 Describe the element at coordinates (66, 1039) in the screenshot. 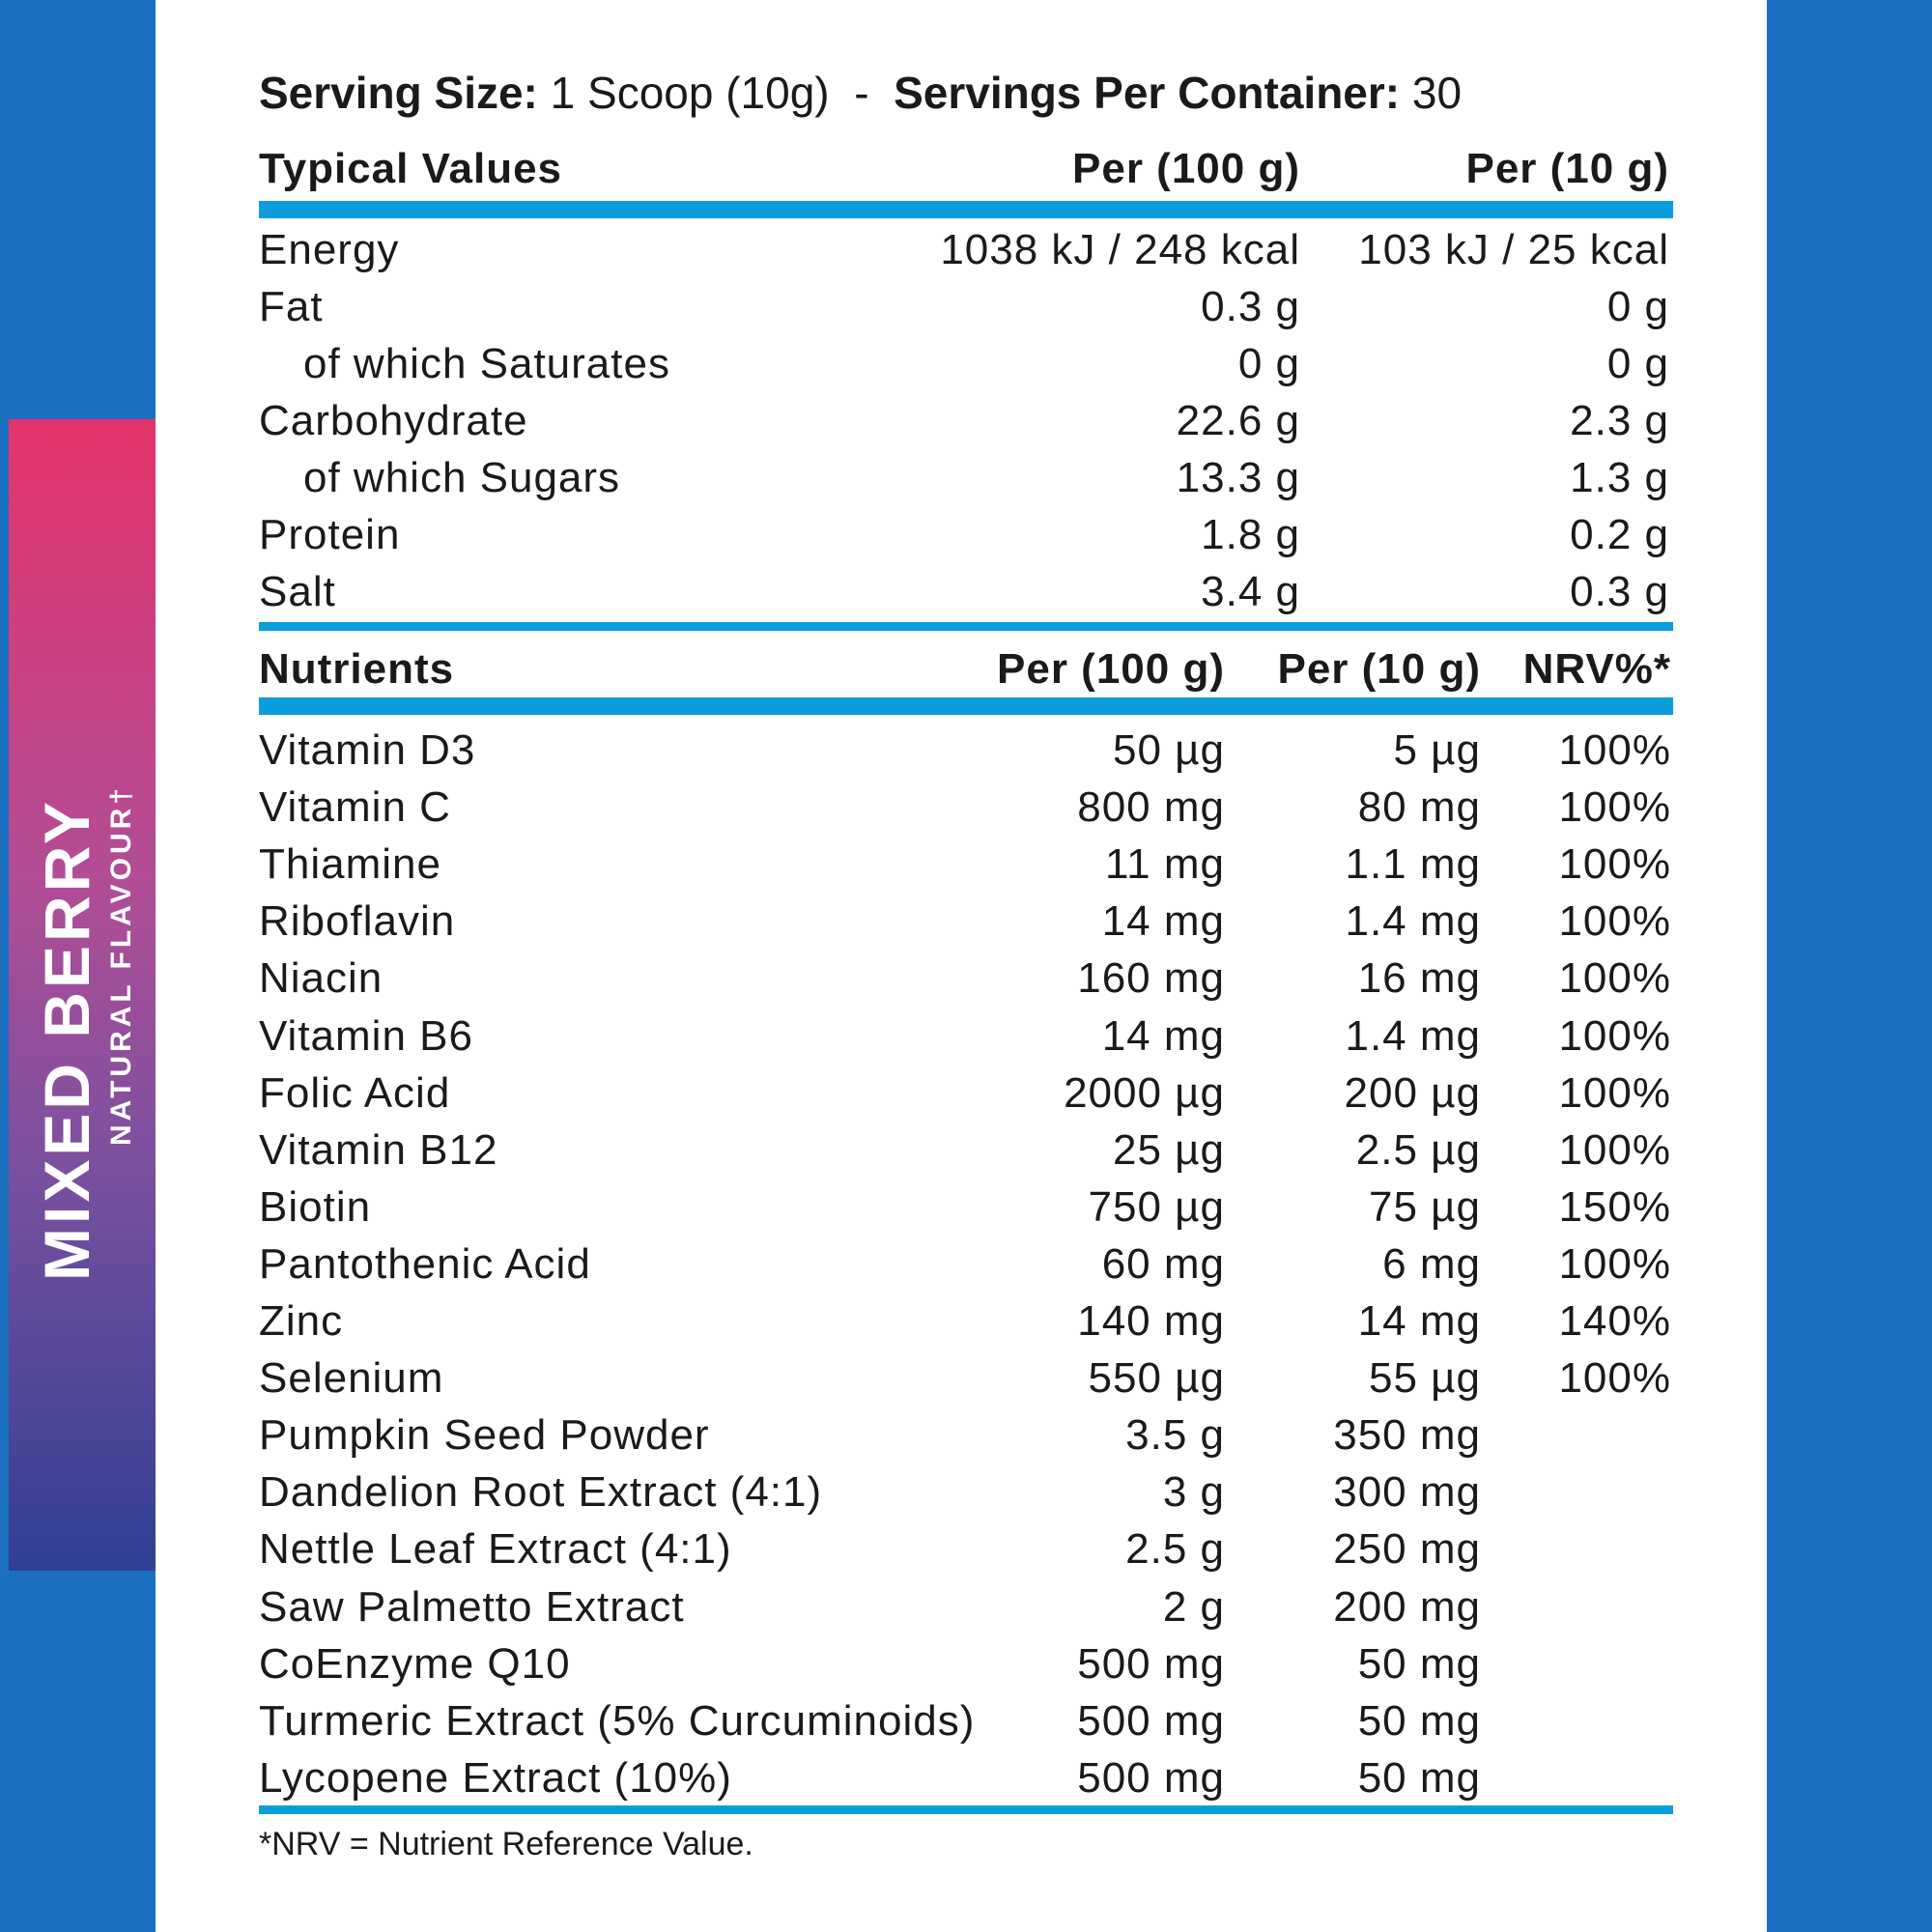

I see `flavour-name: MIXED BERRY` at that location.